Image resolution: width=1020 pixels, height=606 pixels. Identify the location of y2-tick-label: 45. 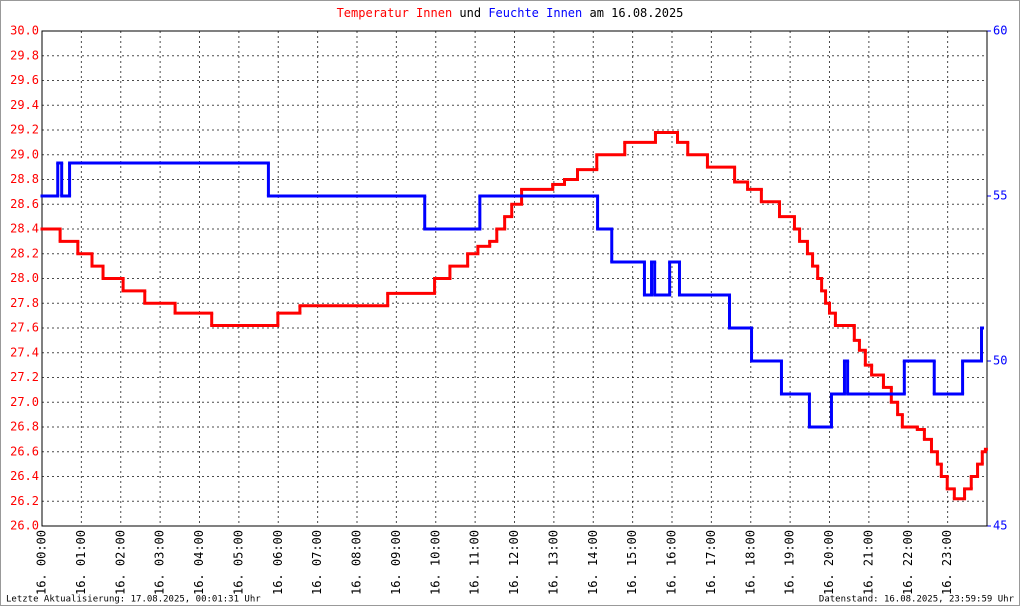
(1000, 526).